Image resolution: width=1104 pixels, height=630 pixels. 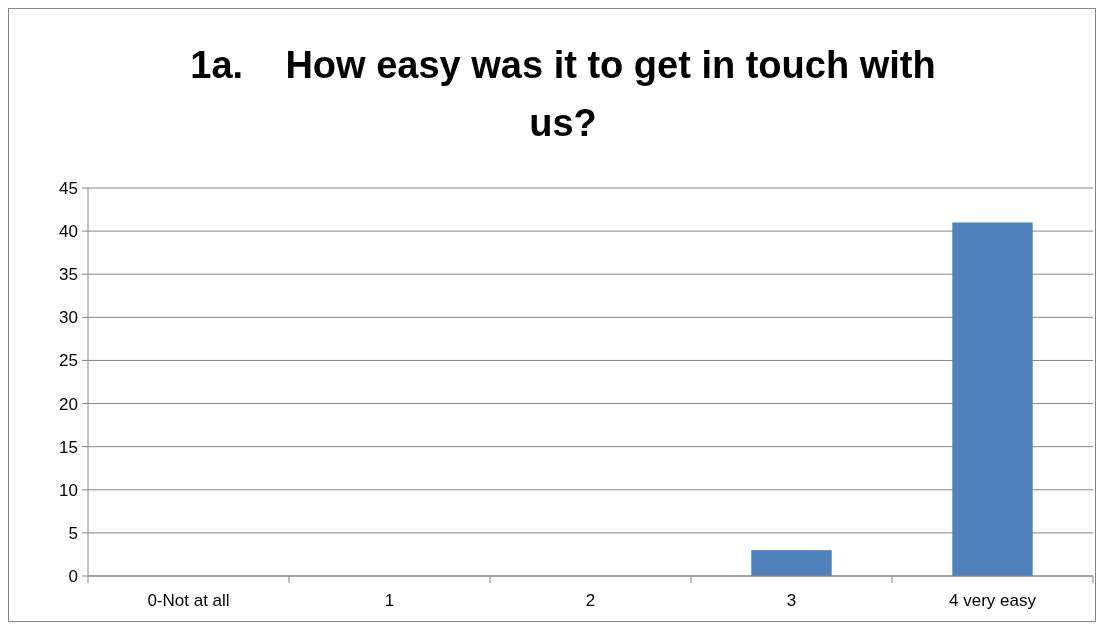 What do you see at coordinates (68, 361) in the screenshot?
I see `y-tick-label: 25` at bounding box center [68, 361].